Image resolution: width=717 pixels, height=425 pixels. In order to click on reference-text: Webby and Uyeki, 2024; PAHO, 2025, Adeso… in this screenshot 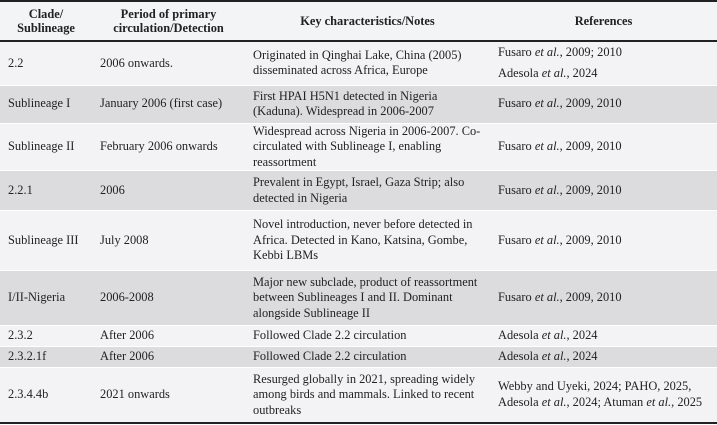, I will do `click(595, 394)`.